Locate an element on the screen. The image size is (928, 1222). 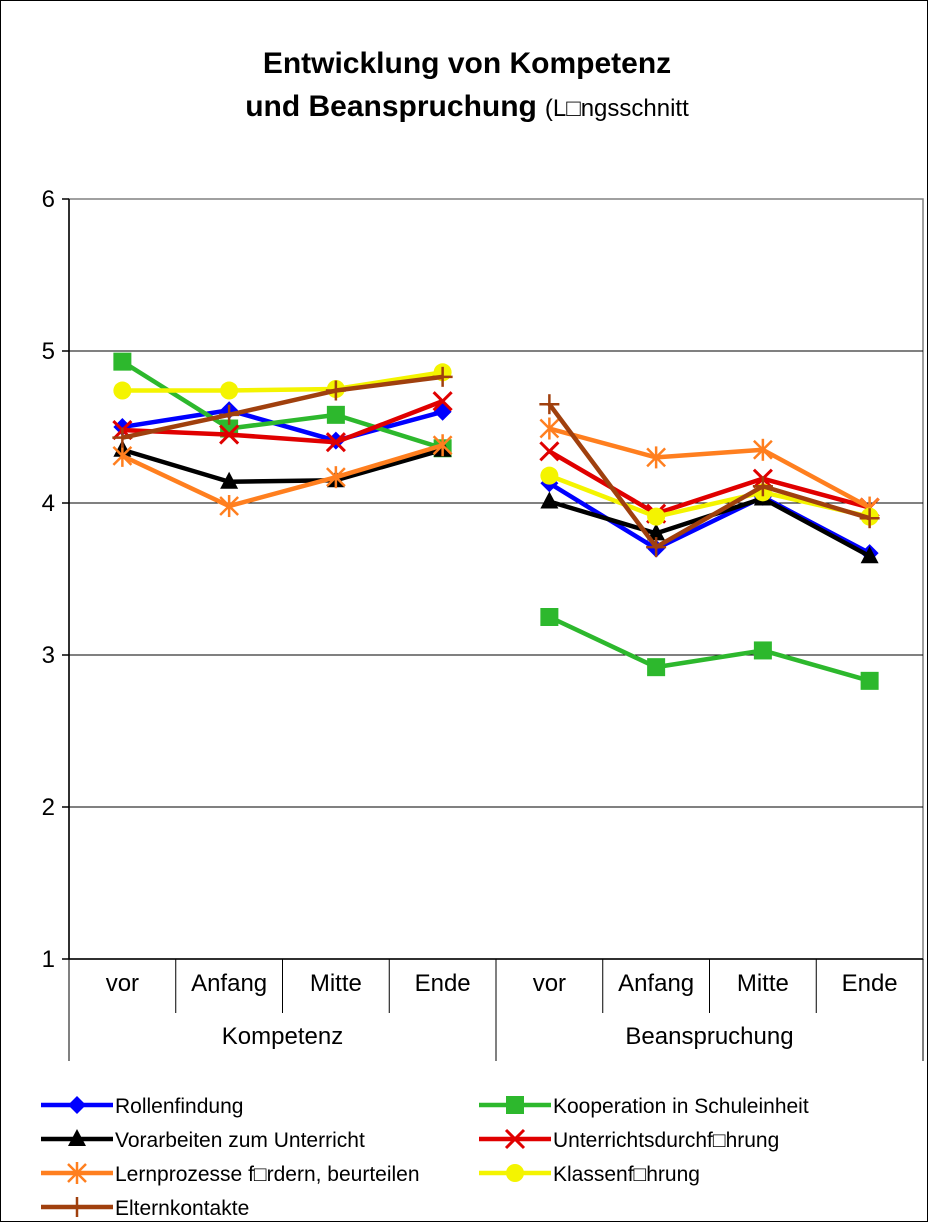
x-tick-label-kompetenz-ende: Ende is located at coordinates (443, 983).